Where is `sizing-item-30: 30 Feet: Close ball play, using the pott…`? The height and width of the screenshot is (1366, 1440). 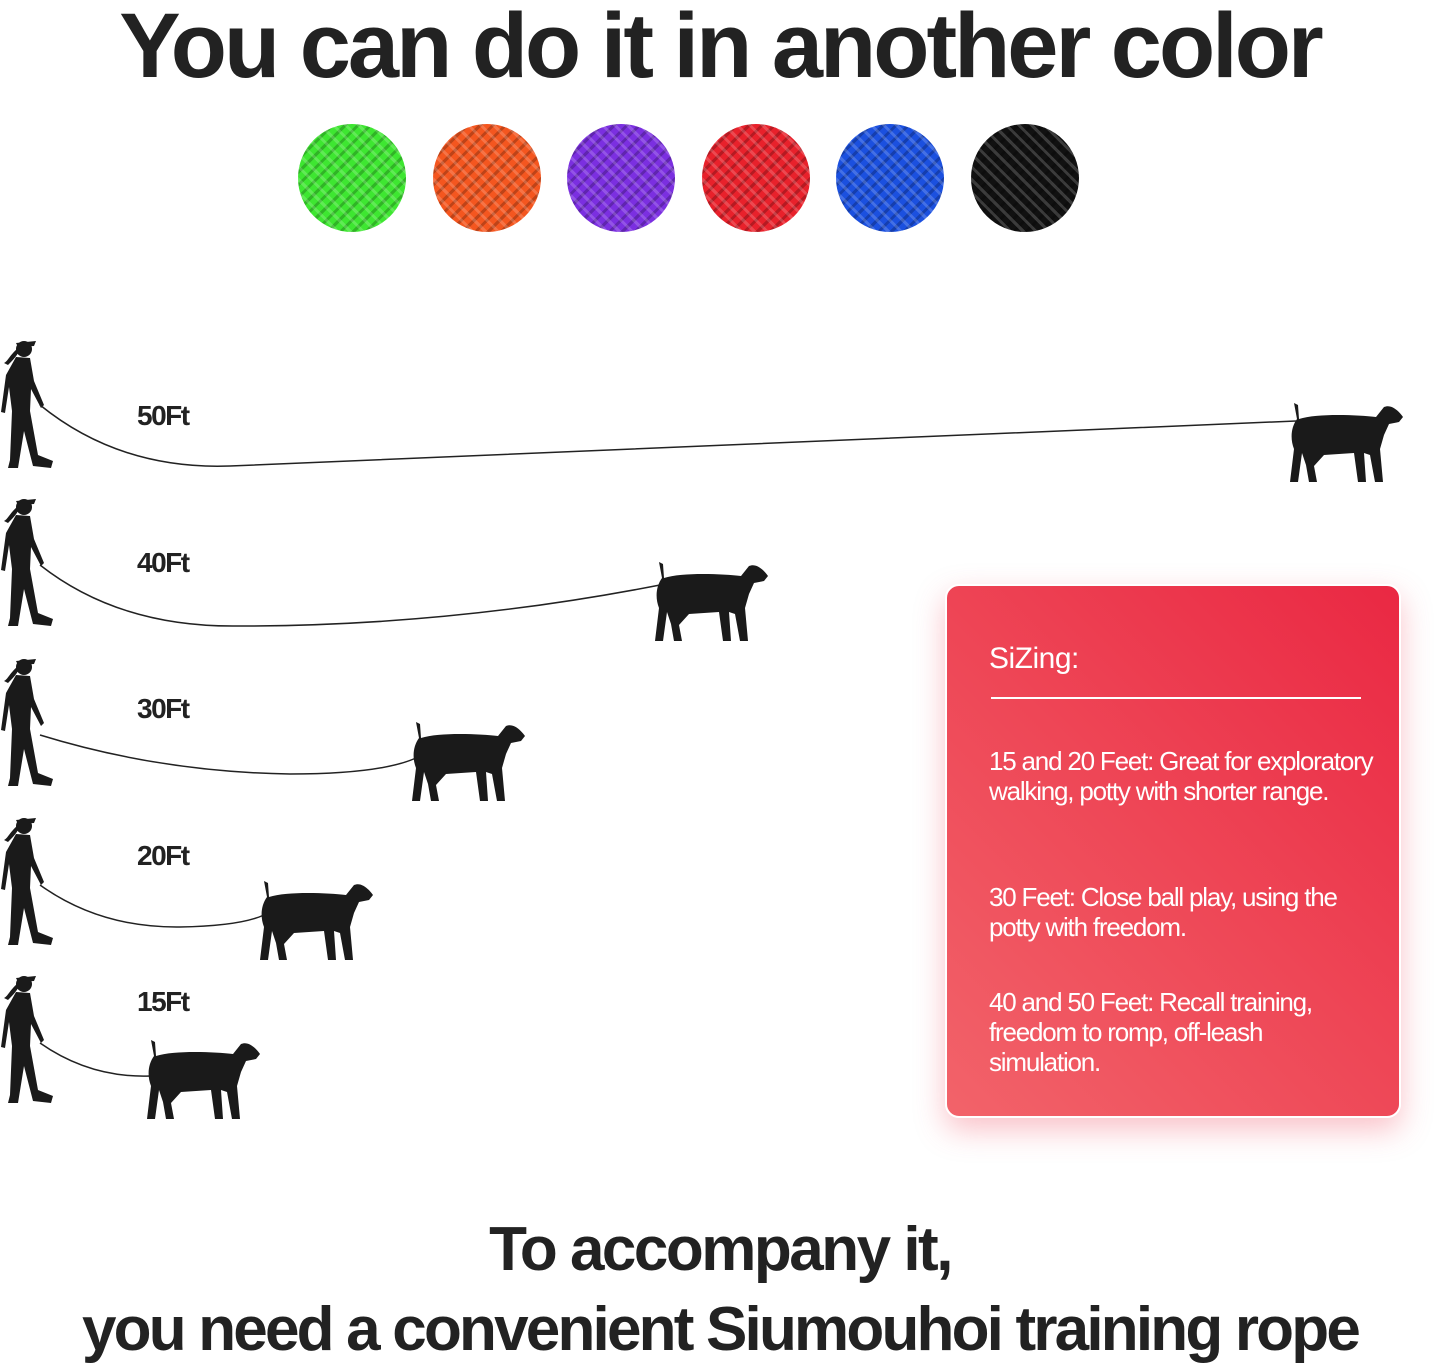
sizing-item-30: 30 Feet: Close ball play, using the pott… is located at coordinates (1163, 912).